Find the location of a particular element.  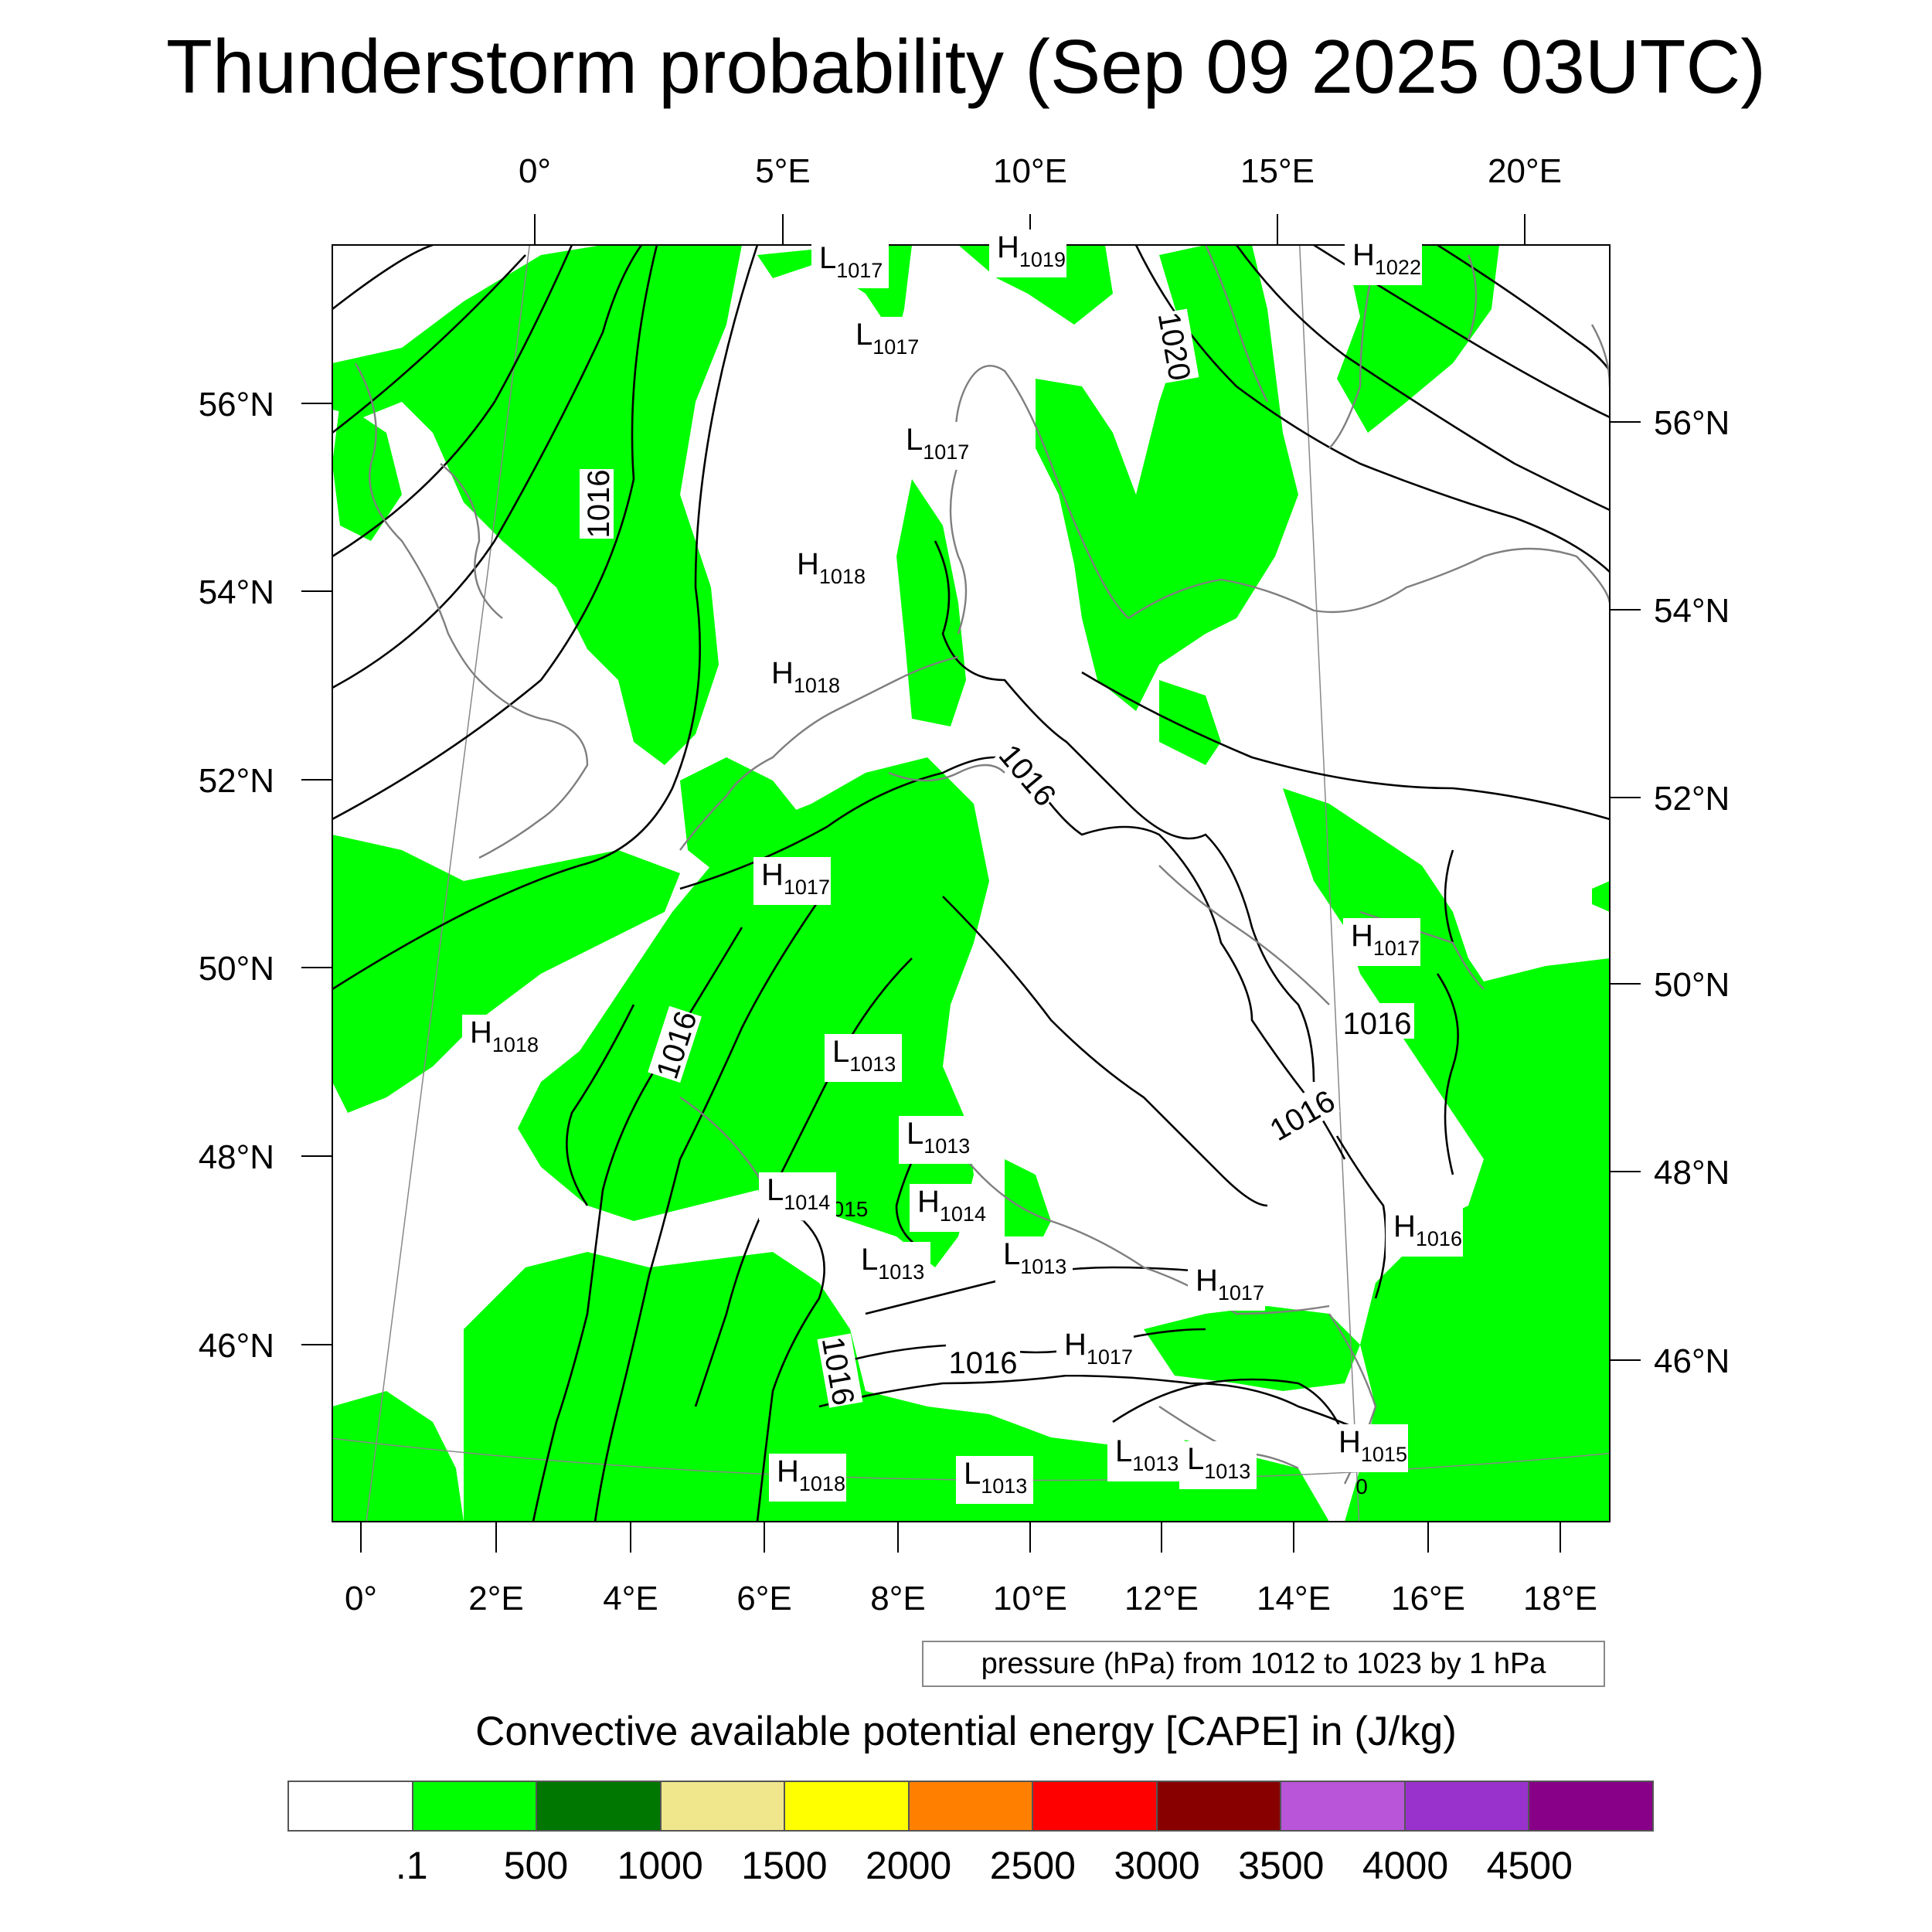

bottom-lon-label: 12°E is located at coordinates (1162, 1599).